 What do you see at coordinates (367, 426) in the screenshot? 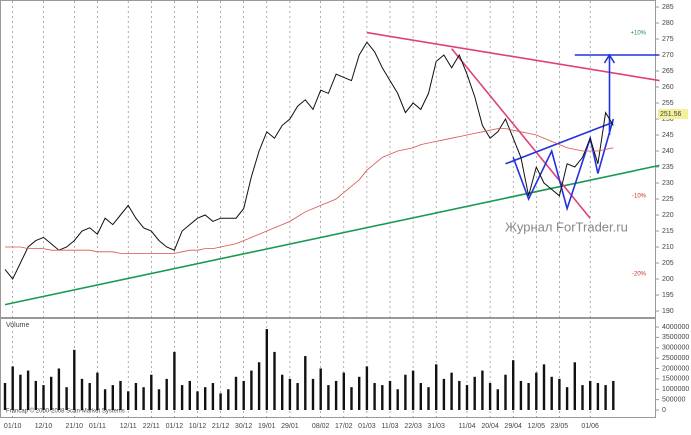
I see `x-tick-label: 01/03` at bounding box center [367, 426].